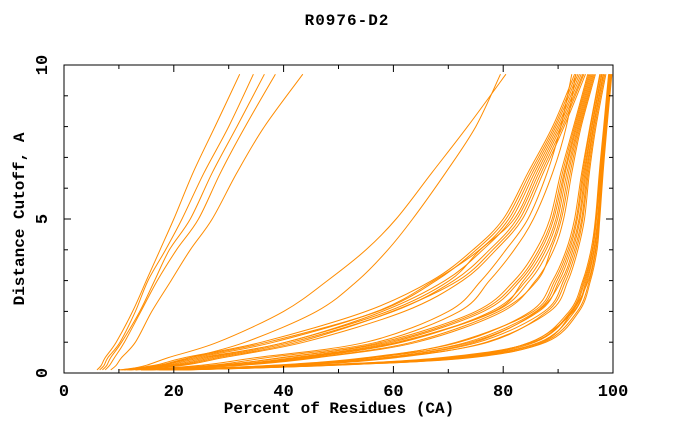 The height and width of the screenshot is (440, 680). I want to click on x-tick-label: 60, so click(393, 392).